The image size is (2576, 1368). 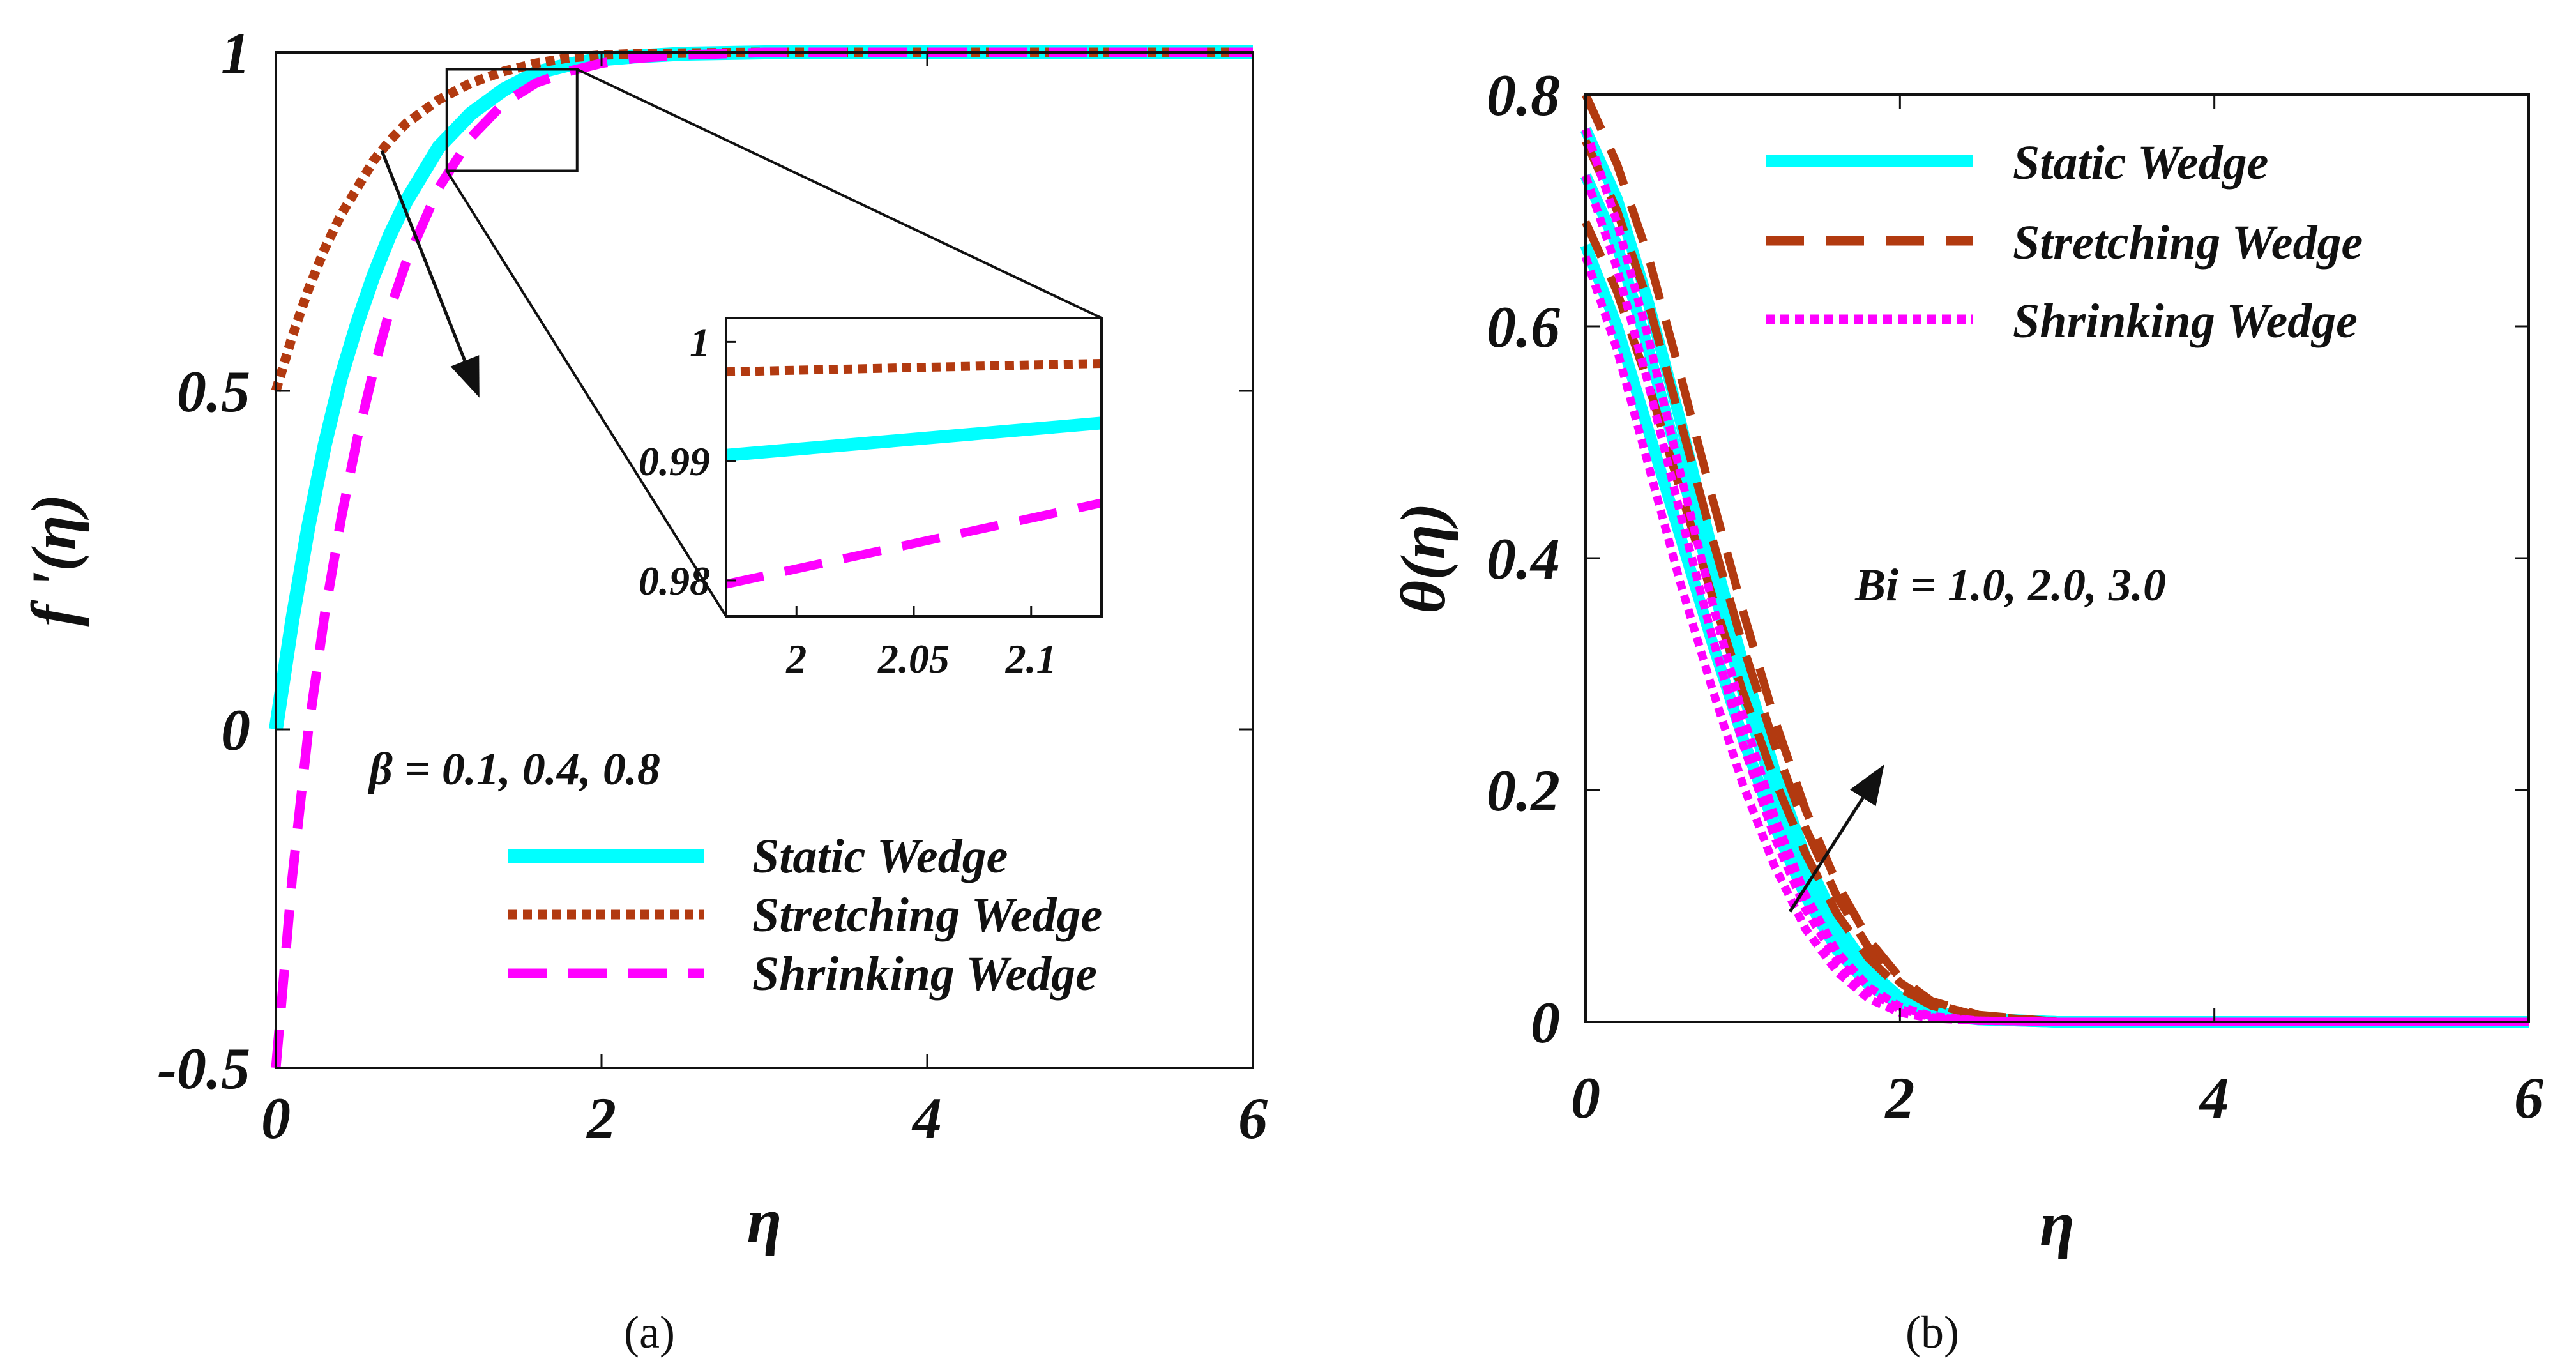 What do you see at coordinates (2186, 321) in the screenshot?
I see `chart-b-legend-label: Shrinking Wedge` at bounding box center [2186, 321].